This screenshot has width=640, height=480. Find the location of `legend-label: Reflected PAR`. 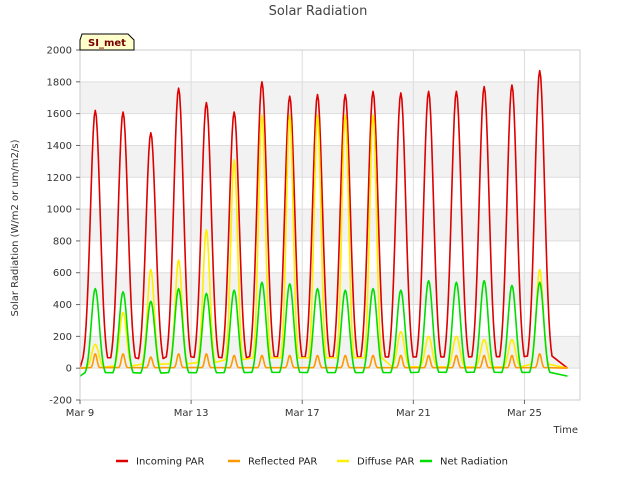

legend-label: Reflected PAR is located at coordinates (282, 462).